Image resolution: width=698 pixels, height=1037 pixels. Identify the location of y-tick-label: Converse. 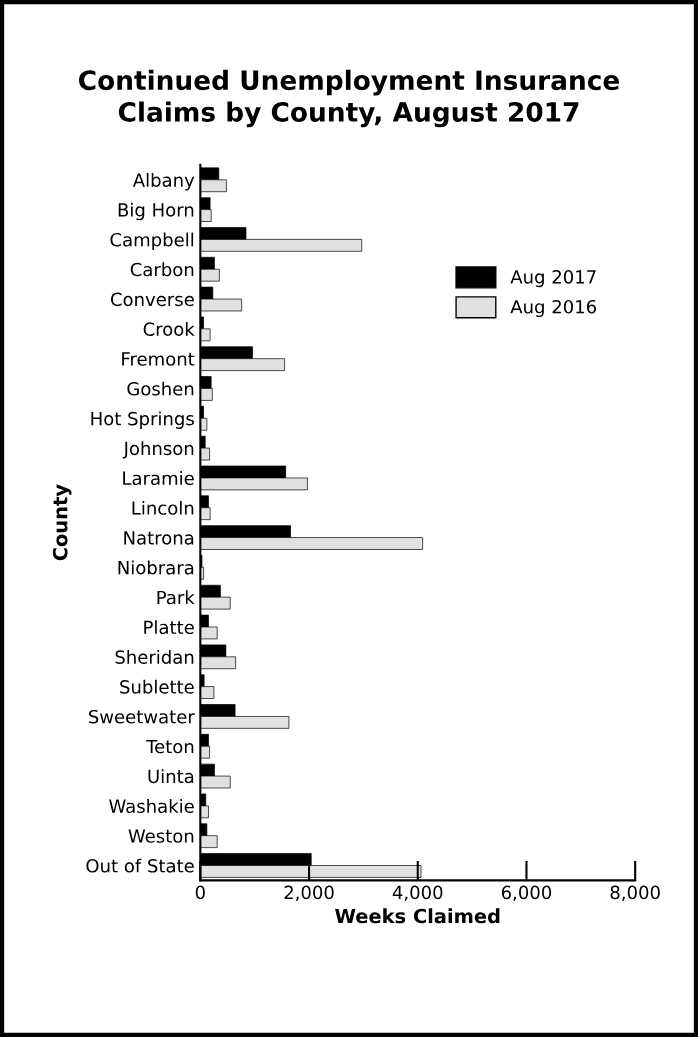
(152, 299).